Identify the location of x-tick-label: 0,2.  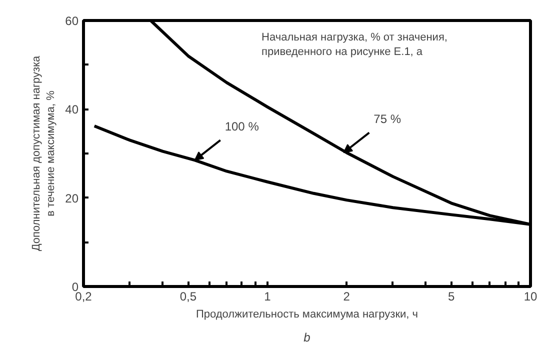
(83, 297).